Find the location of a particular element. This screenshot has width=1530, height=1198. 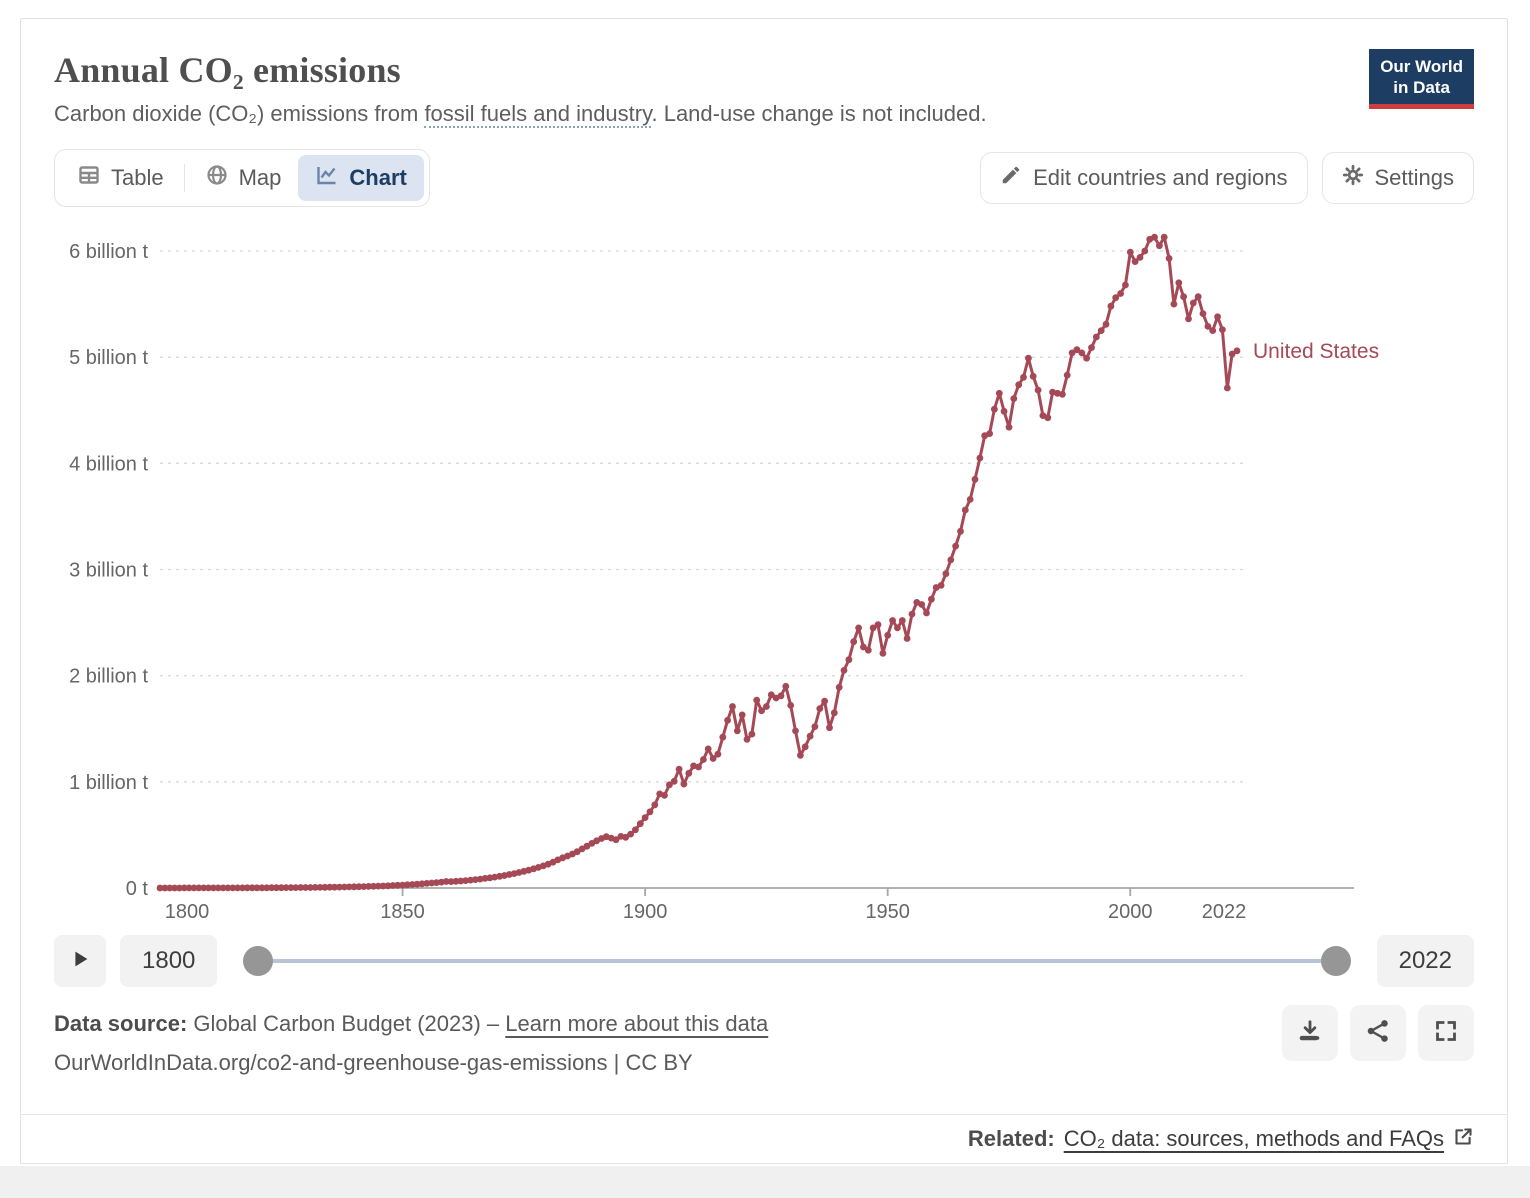

pencil-icon is located at coordinates (1011, 178).